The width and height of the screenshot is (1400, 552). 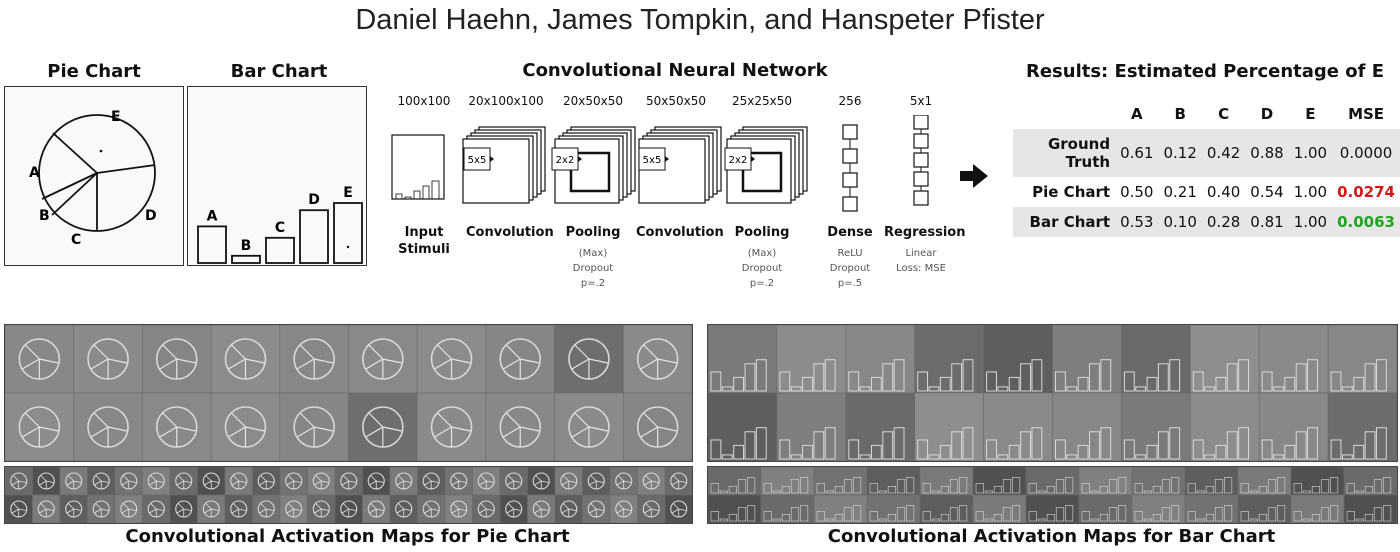 What do you see at coordinates (1180, 192) in the screenshot?
I see `results-cell: 0.21` at bounding box center [1180, 192].